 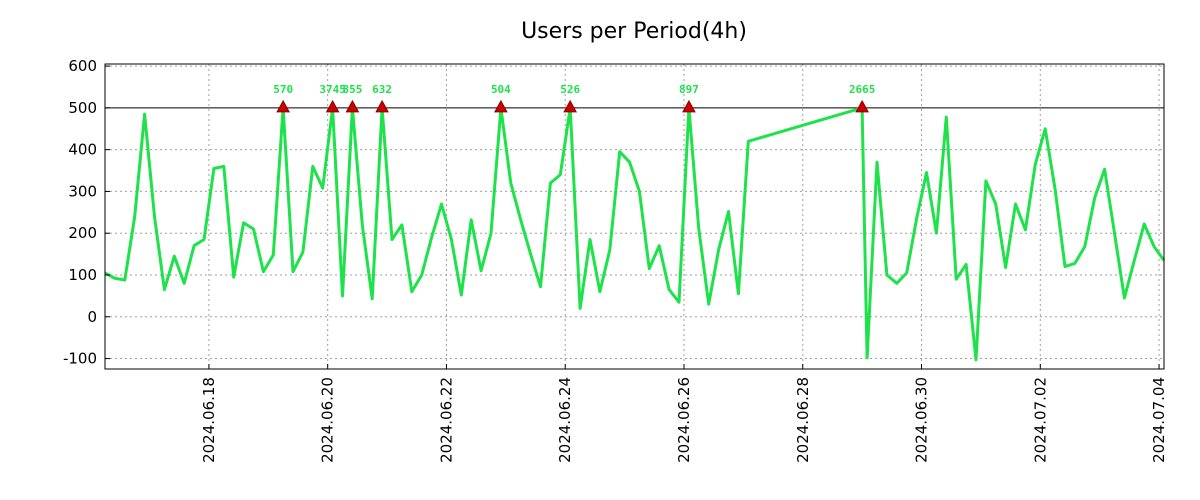 What do you see at coordinates (82, 275) in the screenshot?
I see `y-tick-label: 100` at bounding box center [82, 275].